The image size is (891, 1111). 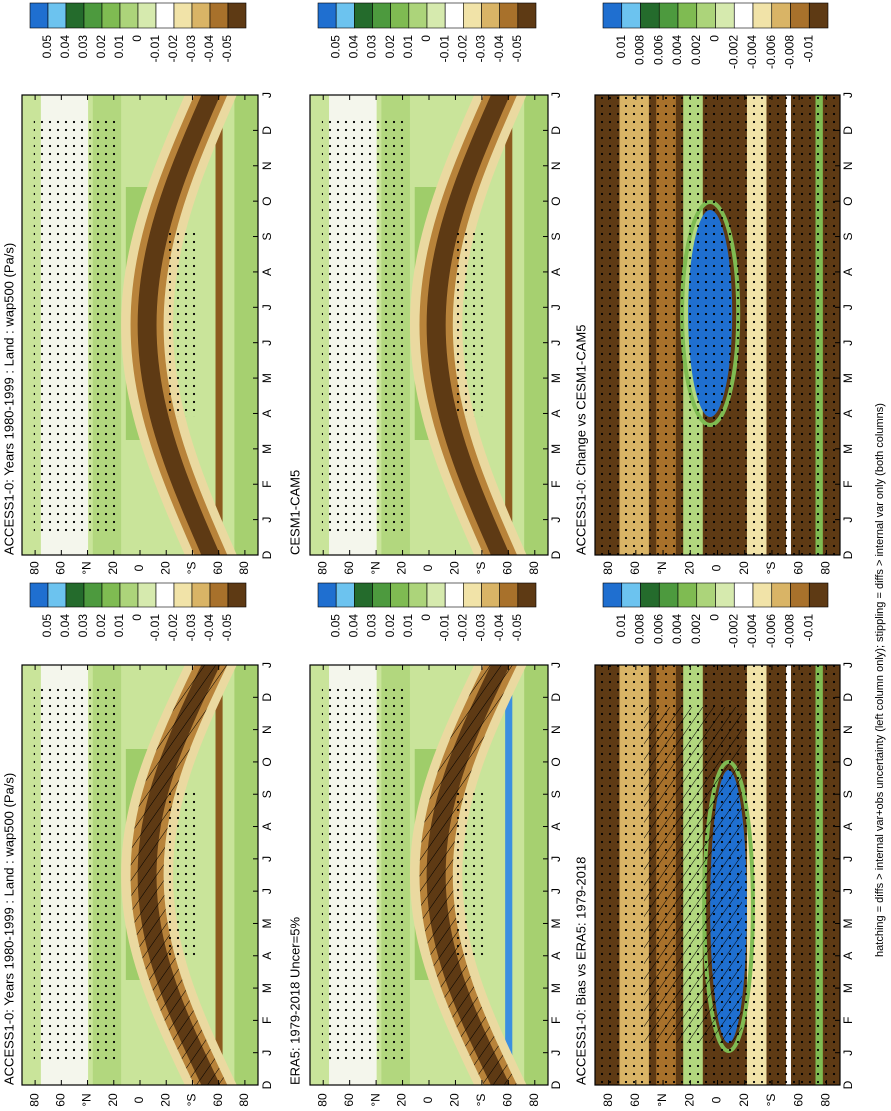 What do you see at coordinates (640, 50) in the screenshot?
I see `colorbar-label: 0.008` at bounding box center [640, 50].